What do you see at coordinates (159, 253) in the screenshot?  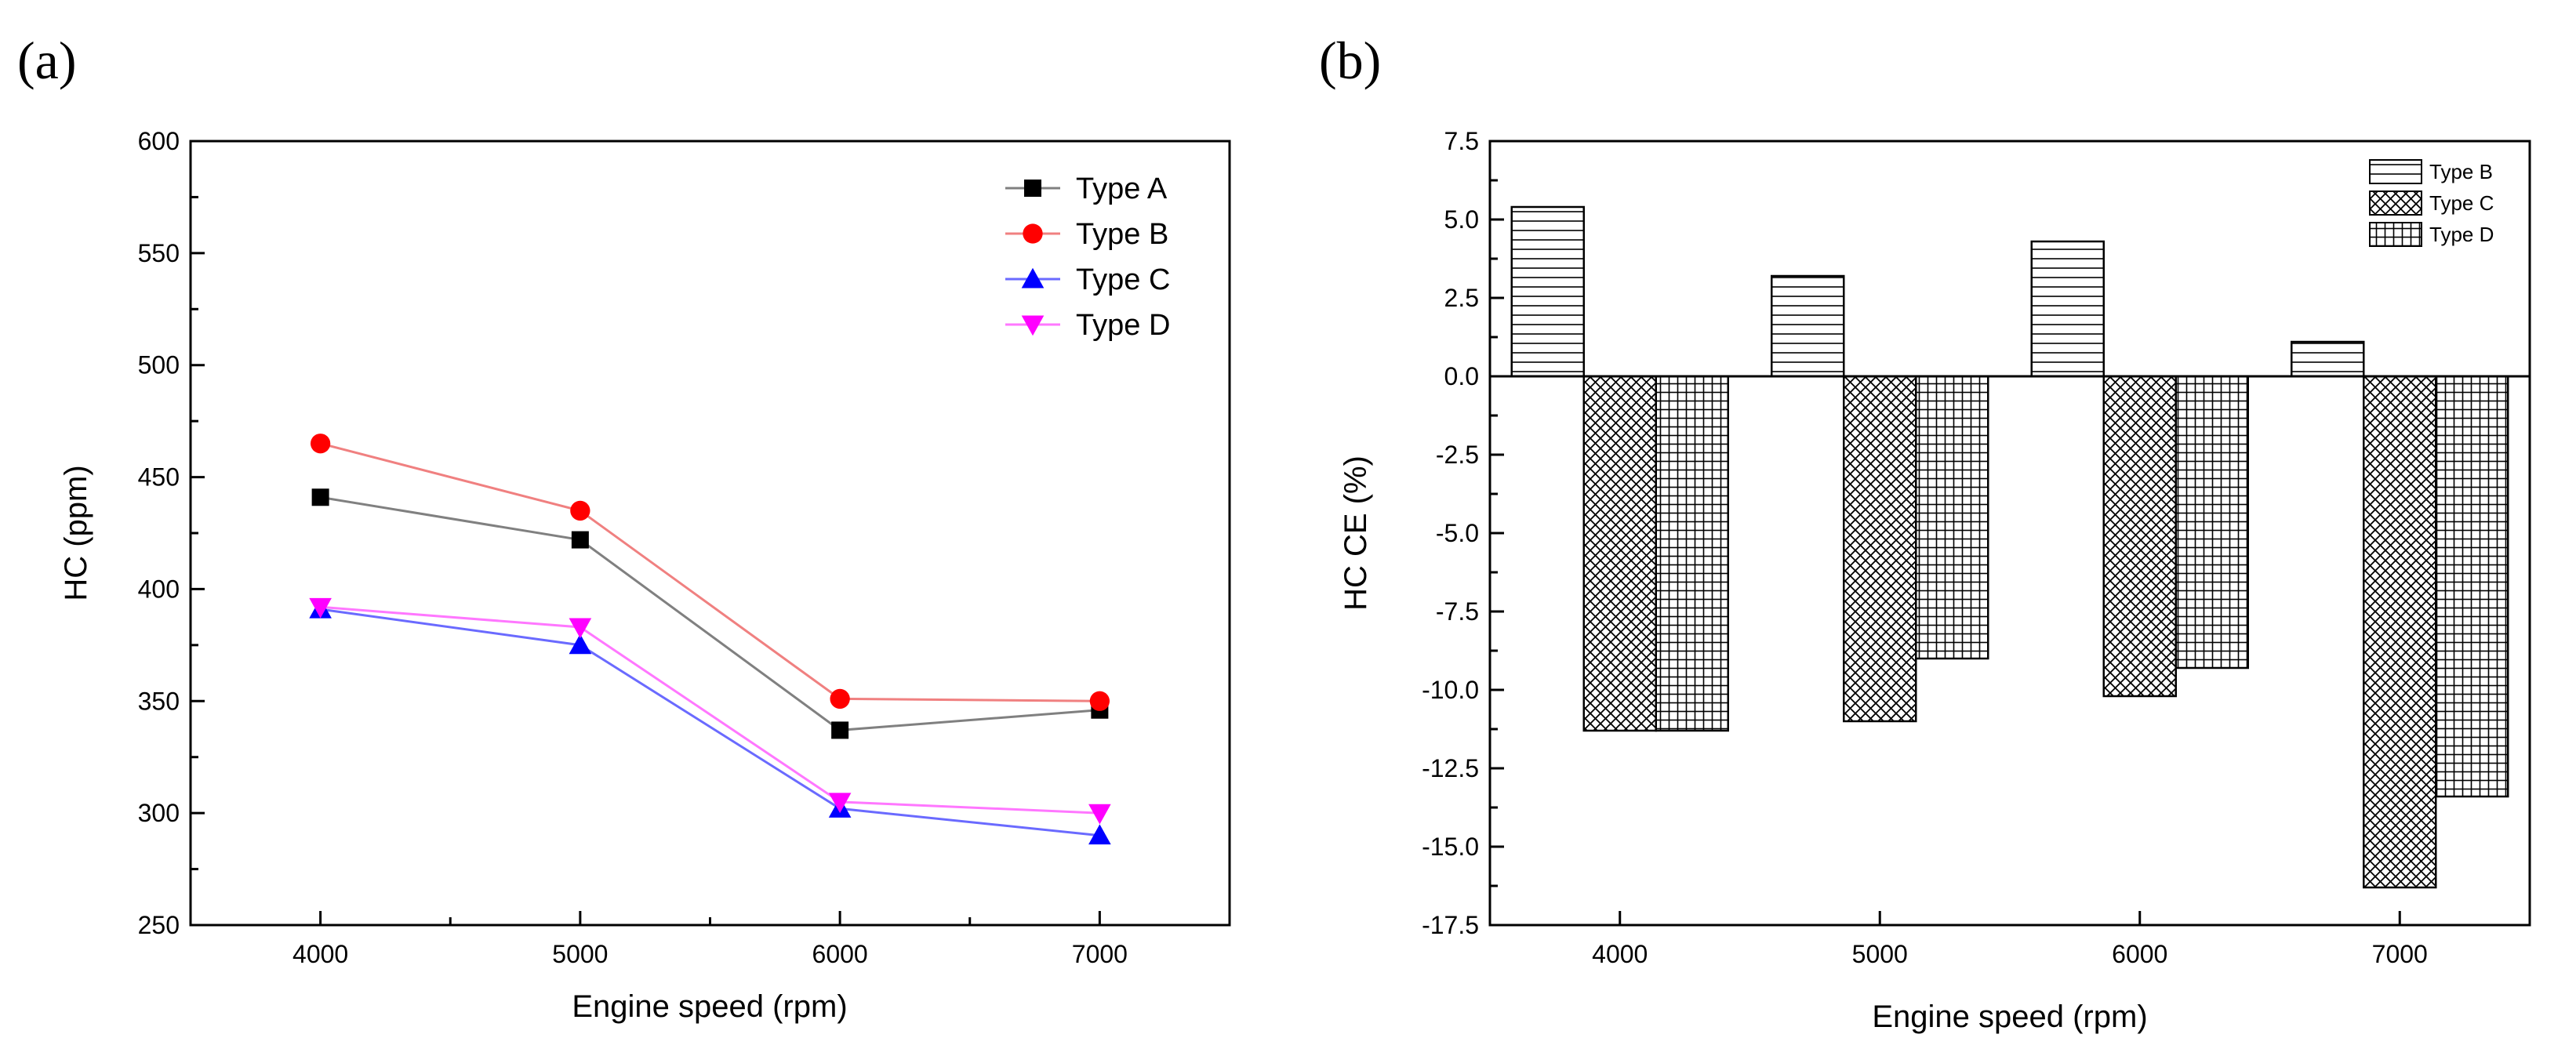 I see `y-tick-label: 550` at bounding box center [159, 253].